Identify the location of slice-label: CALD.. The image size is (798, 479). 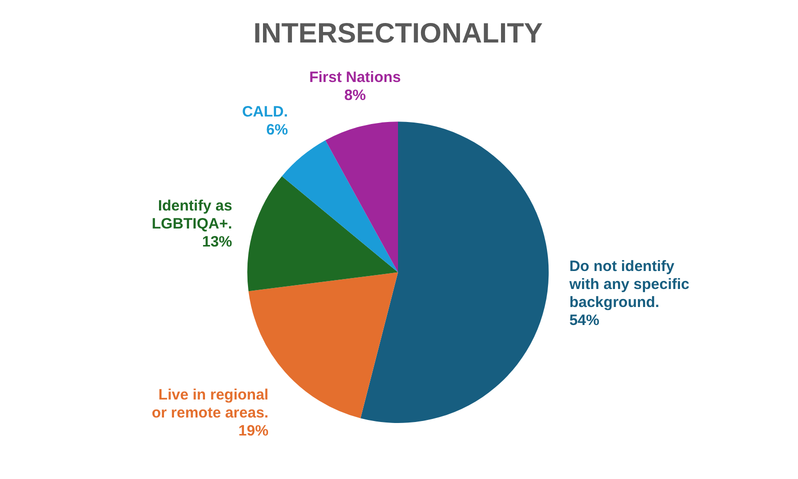
(265, 111).